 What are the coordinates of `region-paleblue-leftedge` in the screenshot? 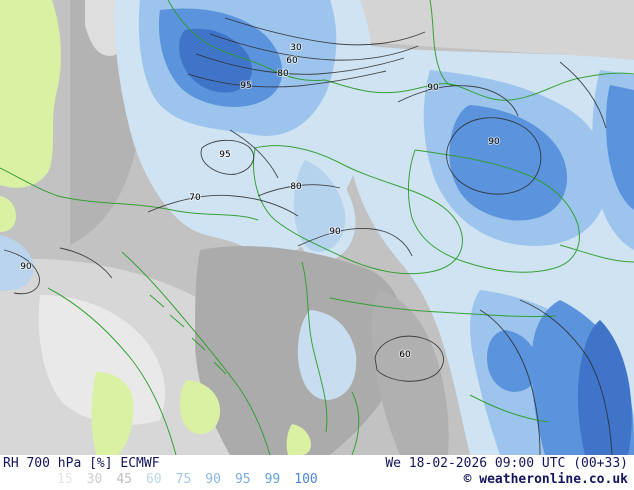 It's located at (17, 263).